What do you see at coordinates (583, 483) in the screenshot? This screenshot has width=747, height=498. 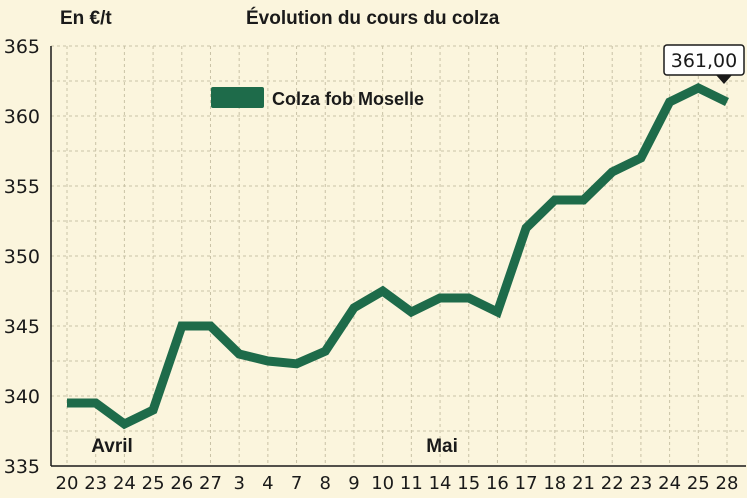 I see `x-tick-label: 21` at bounding box center [583, 483].